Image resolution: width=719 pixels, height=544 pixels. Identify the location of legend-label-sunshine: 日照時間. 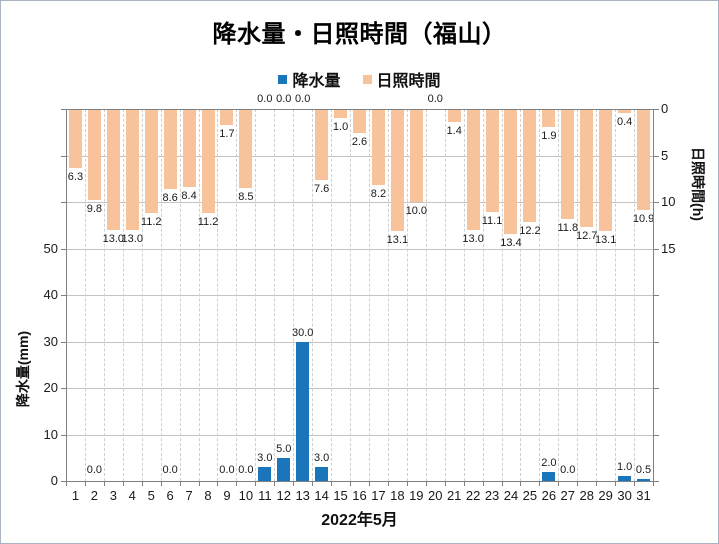
(408, 81).